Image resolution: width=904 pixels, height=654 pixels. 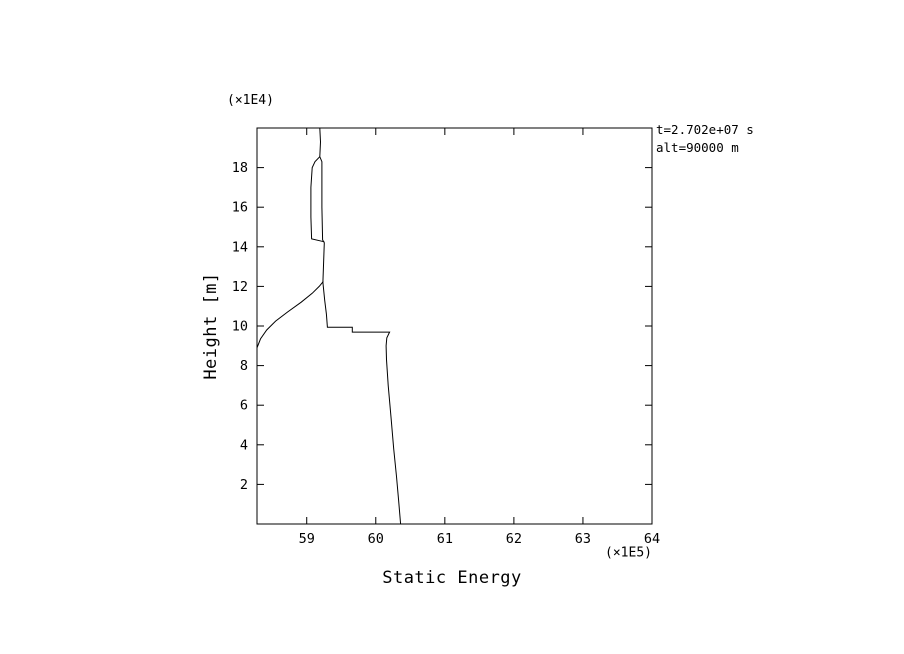 What do you see at coordinates (240, 247) in the screenshot?
I see `y-tick-label: 14` at bounding box center [240, 247].